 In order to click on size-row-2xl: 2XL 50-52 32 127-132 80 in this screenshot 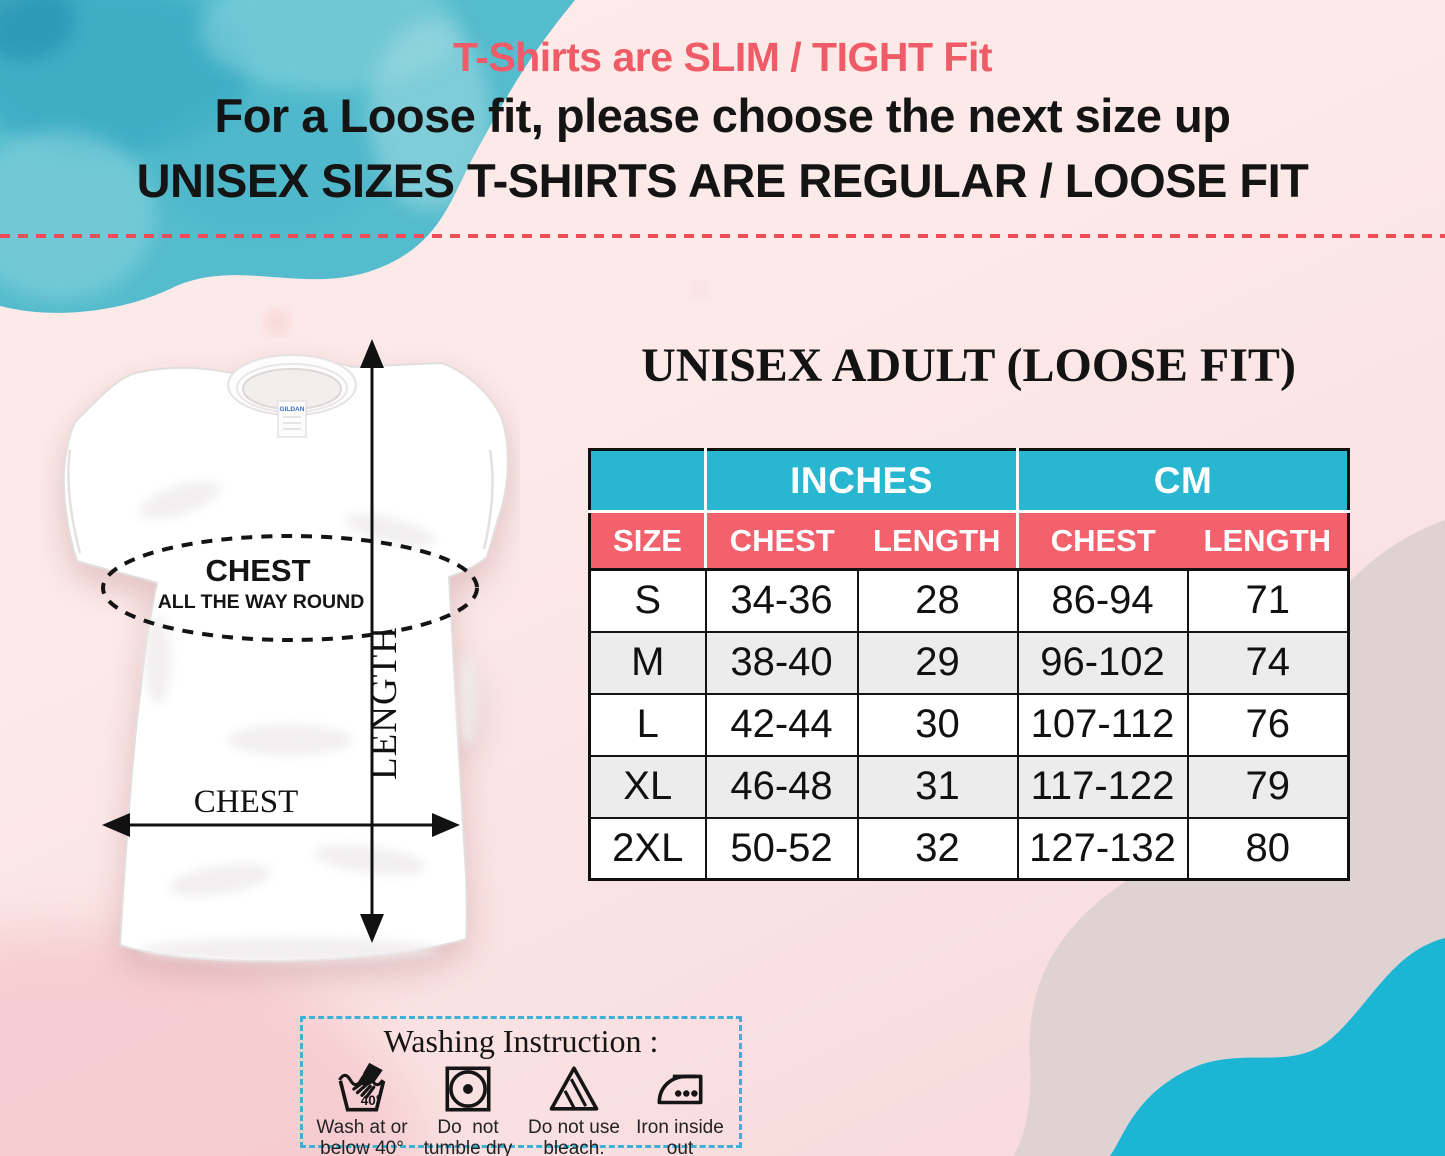, I will do `click(969, 848)`.